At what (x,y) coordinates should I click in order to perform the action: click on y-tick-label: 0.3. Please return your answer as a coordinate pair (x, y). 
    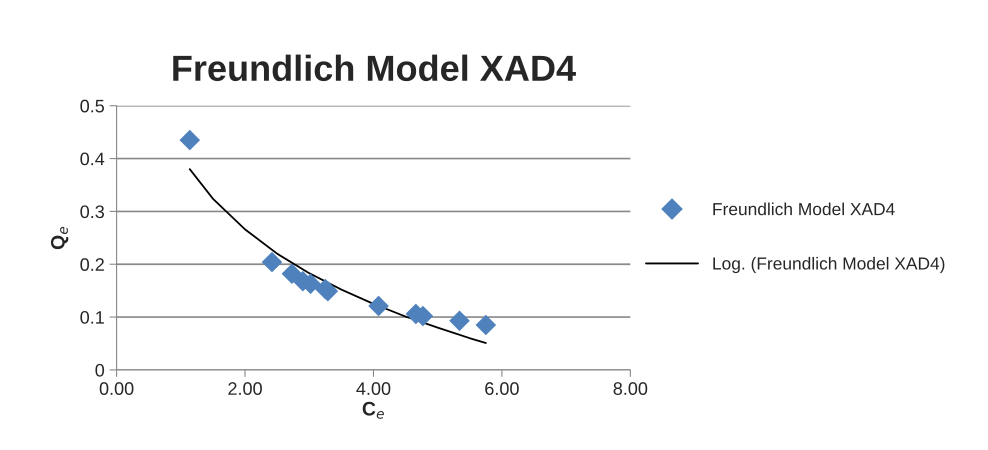
    Looking at the image, I should click on (92, 211).